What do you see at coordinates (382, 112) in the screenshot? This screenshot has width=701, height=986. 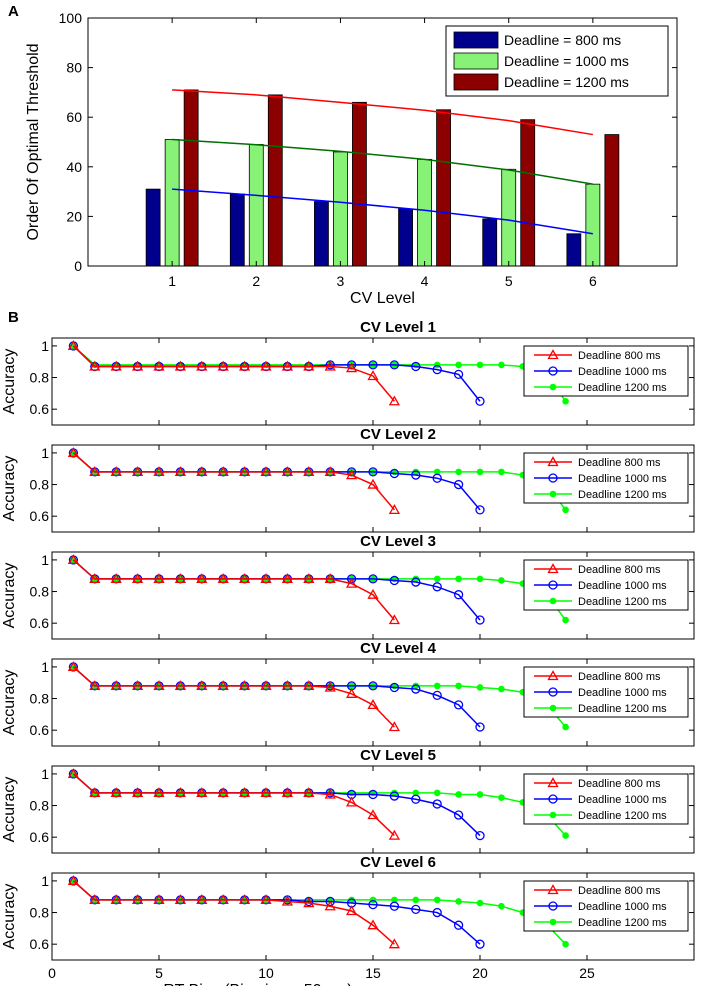 I see `trend-line-deadline-1200-ms` at bounding box center [382, 112].